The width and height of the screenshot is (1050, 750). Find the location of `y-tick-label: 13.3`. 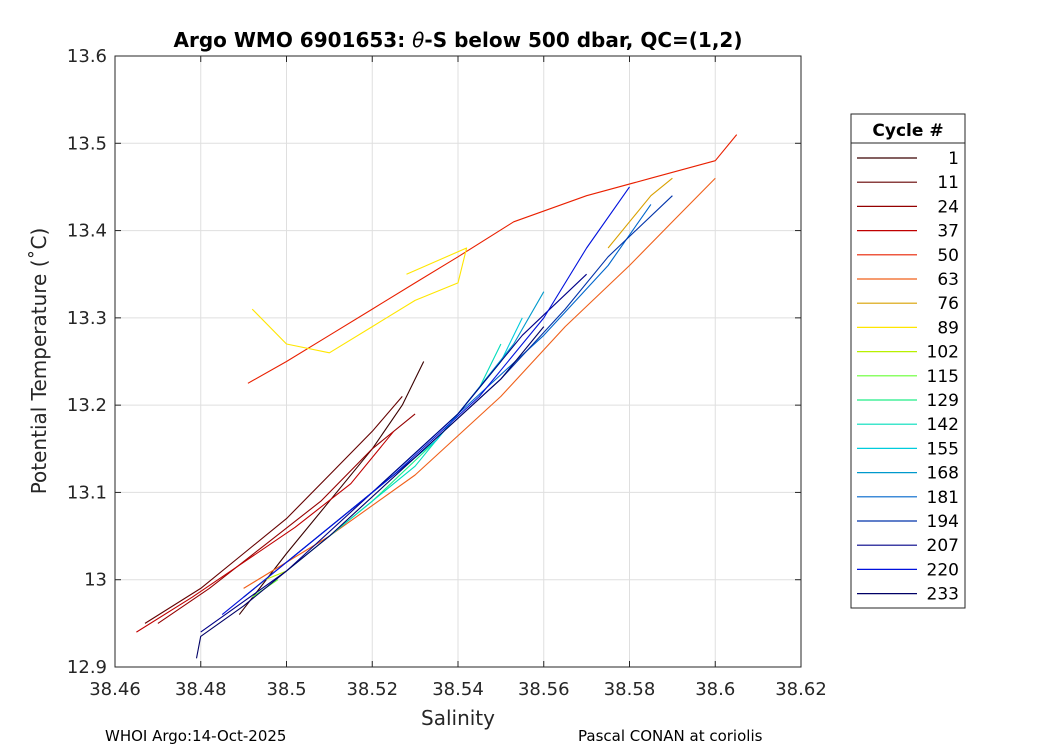

y-tick-label: 13.3 is located at coordinates (87, 318).